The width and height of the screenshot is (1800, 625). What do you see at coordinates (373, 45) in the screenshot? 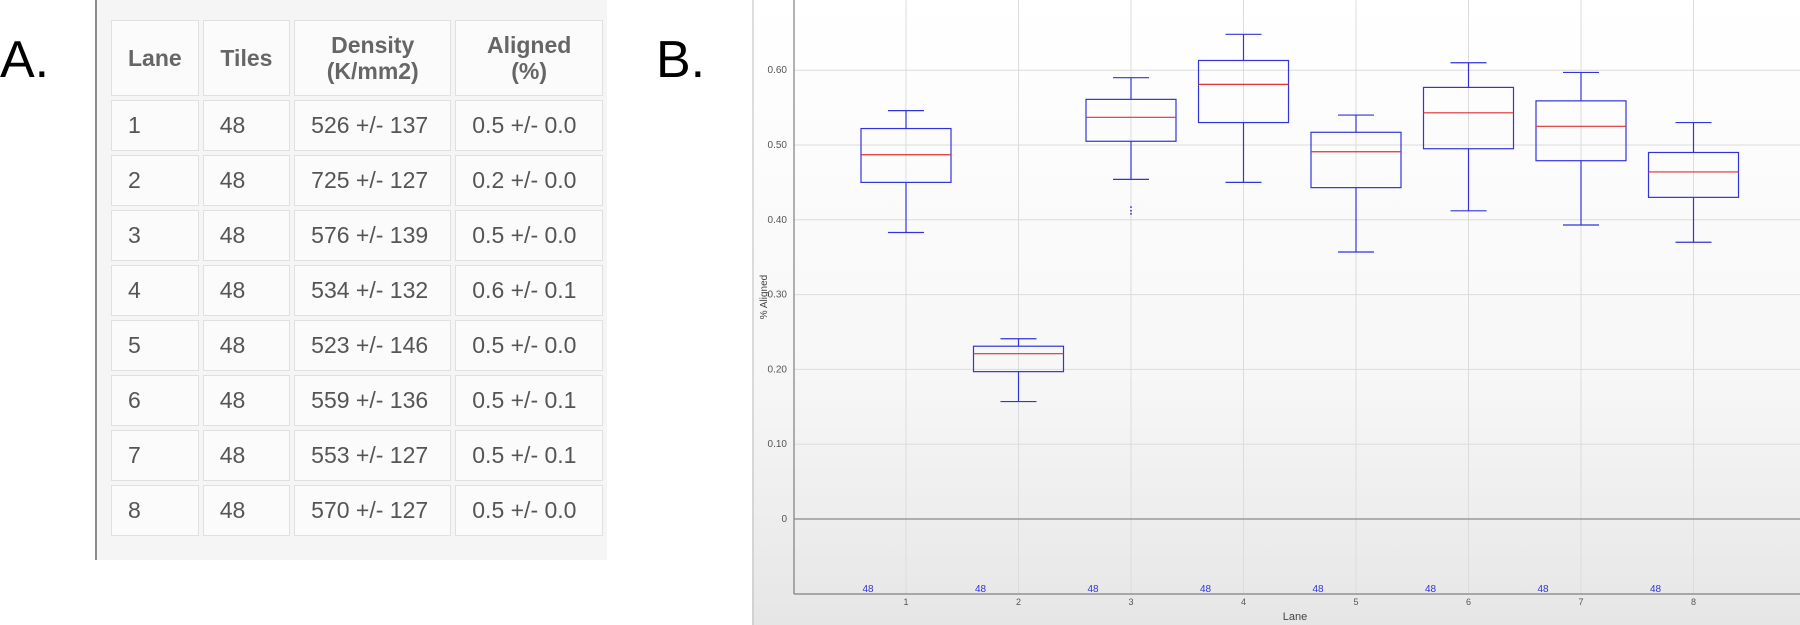
I see `header-density-line1: Density` at bounding box center [373, 45].